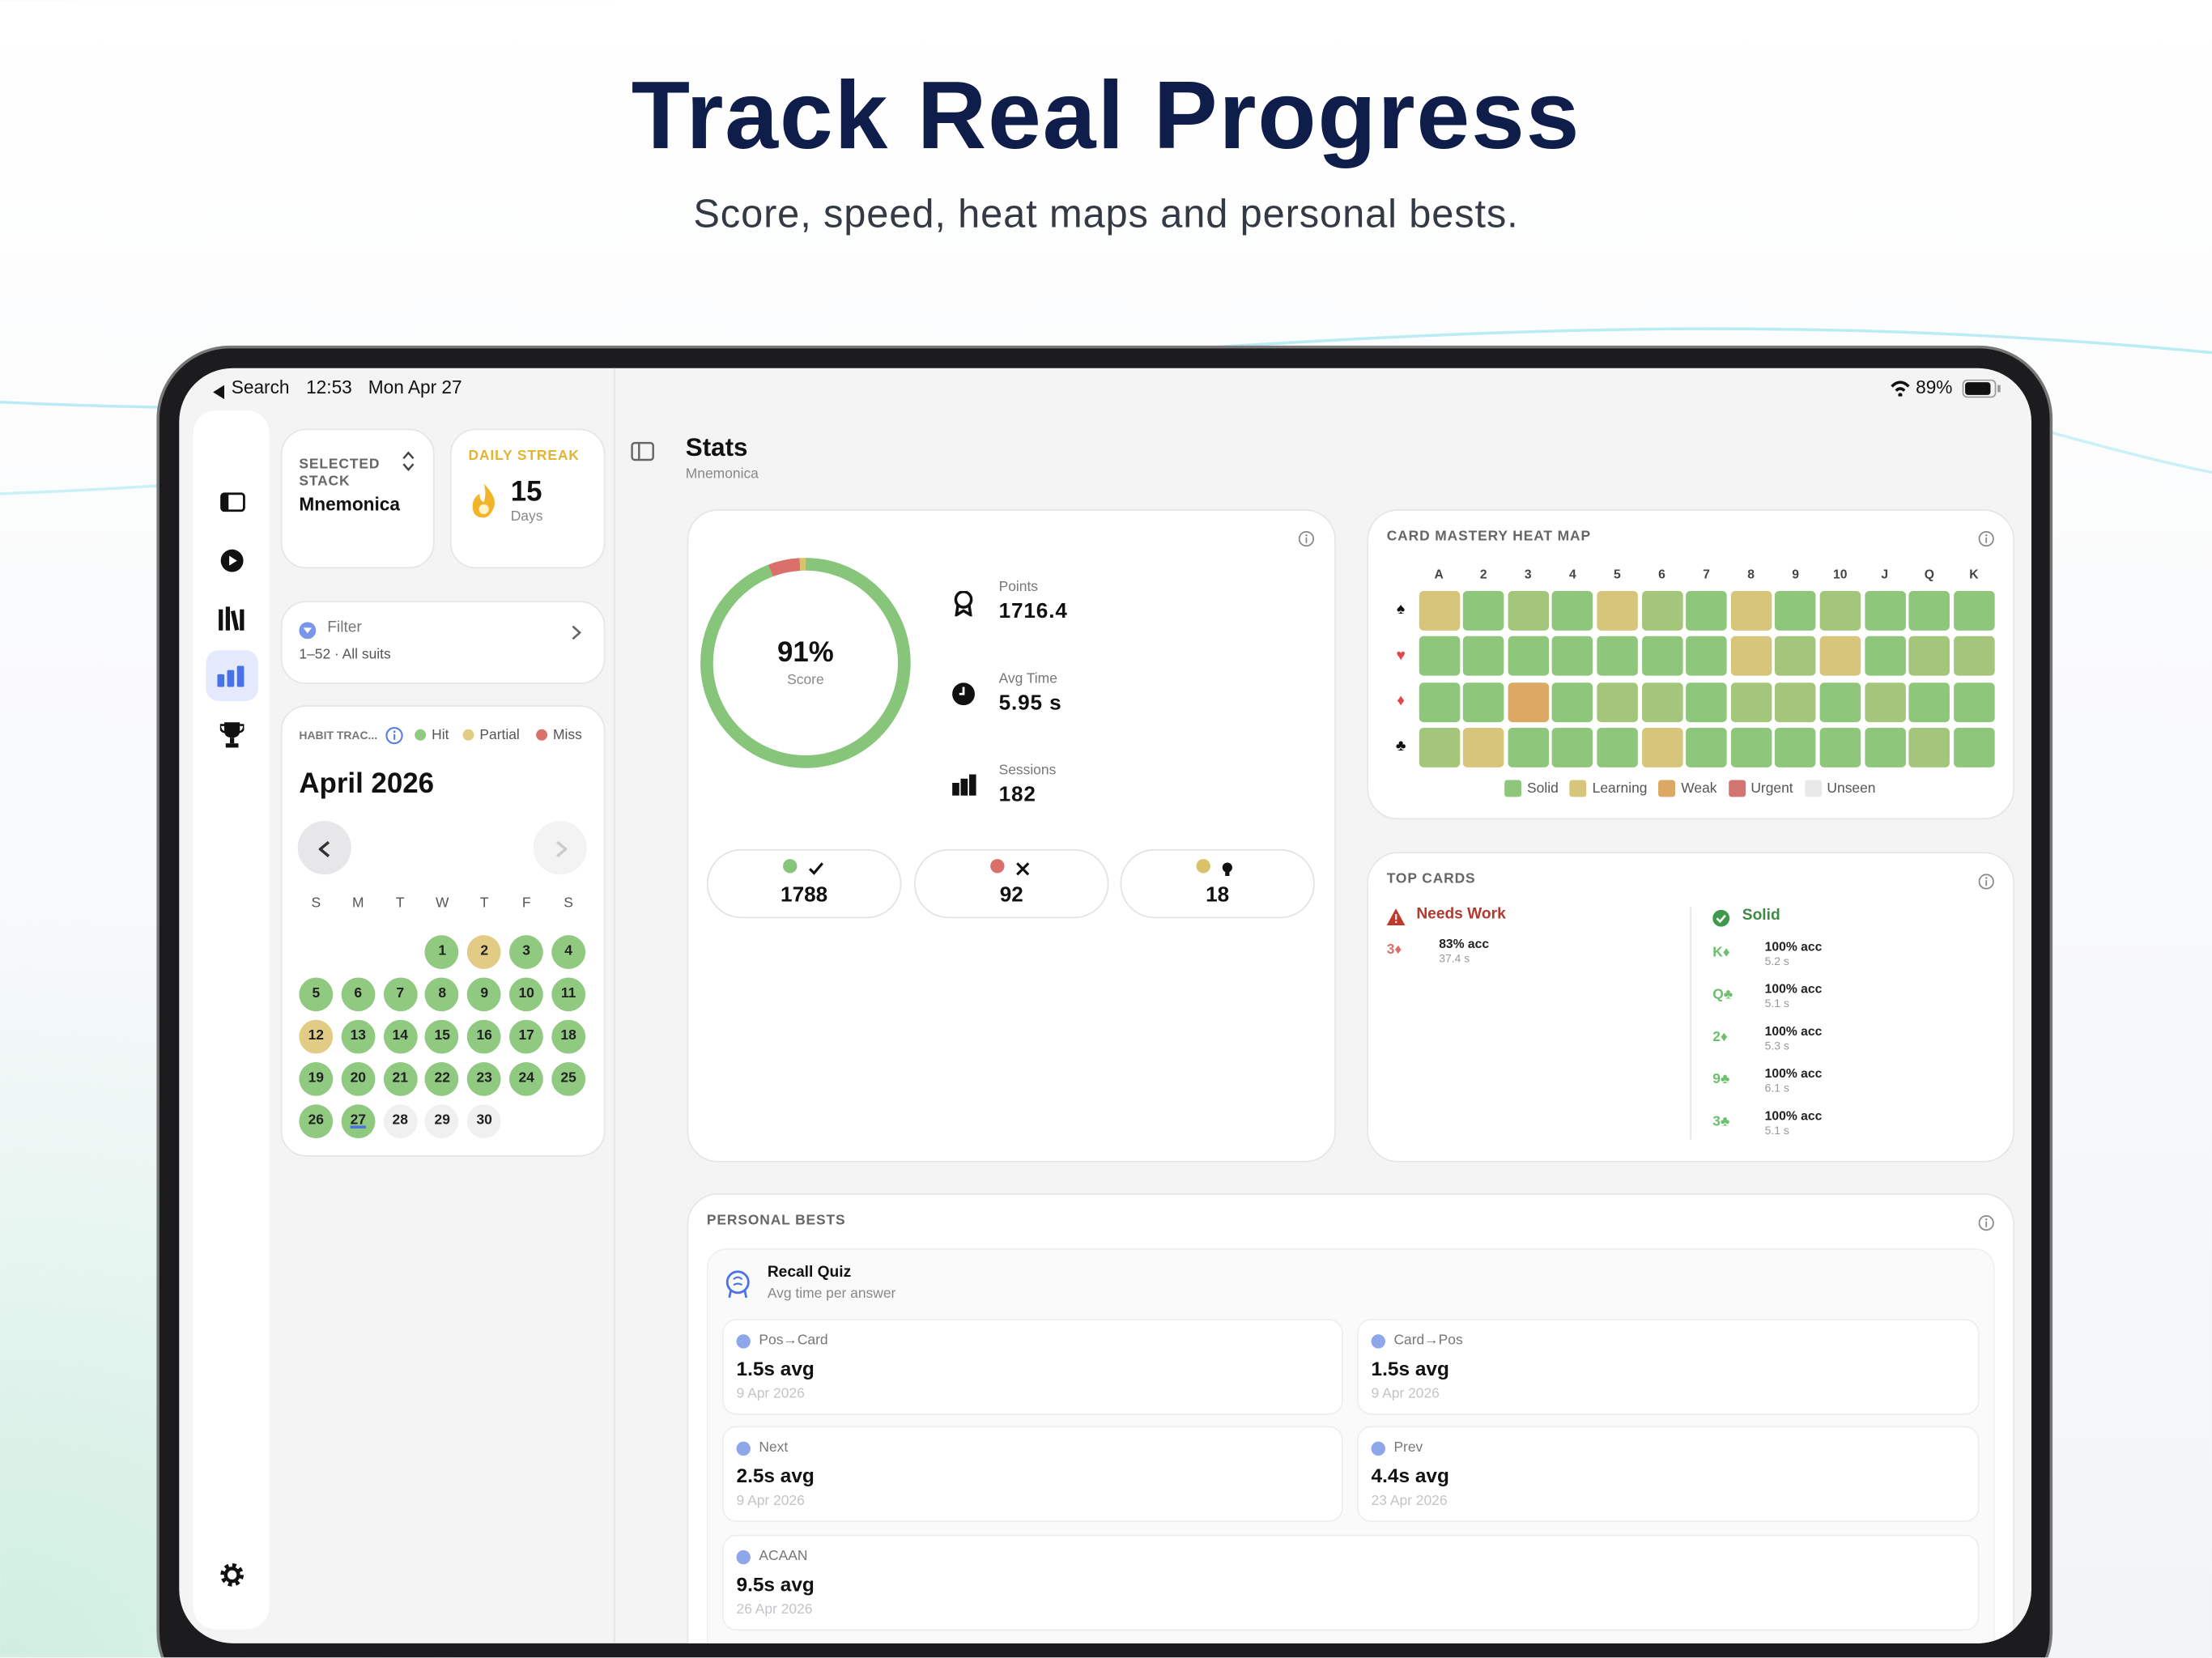 The image size is (2212, 1658). Describe the element at coordinates (791, 866) in the screenshot. I see `count-dot` at that location.